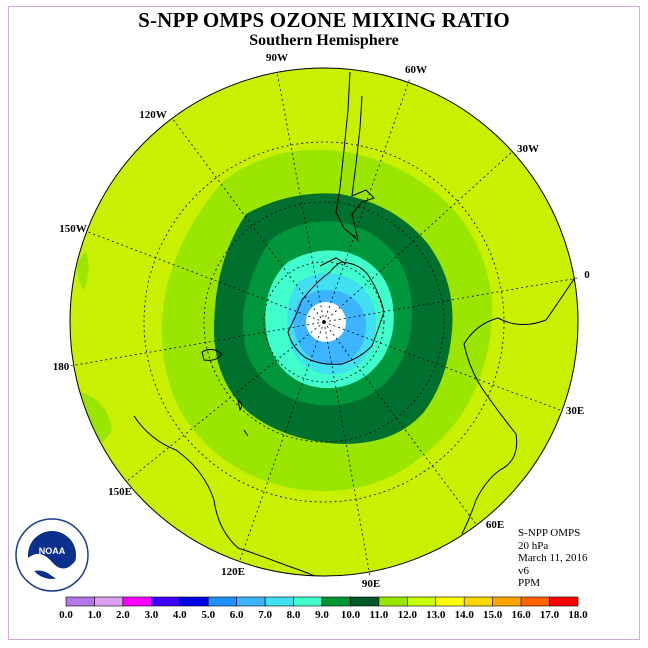 This screenshot has width=648, height=648. Describe the element at coordinates (465, 615) in the screenshot. I see `colorbar-tick-label: 14.0` at that location.